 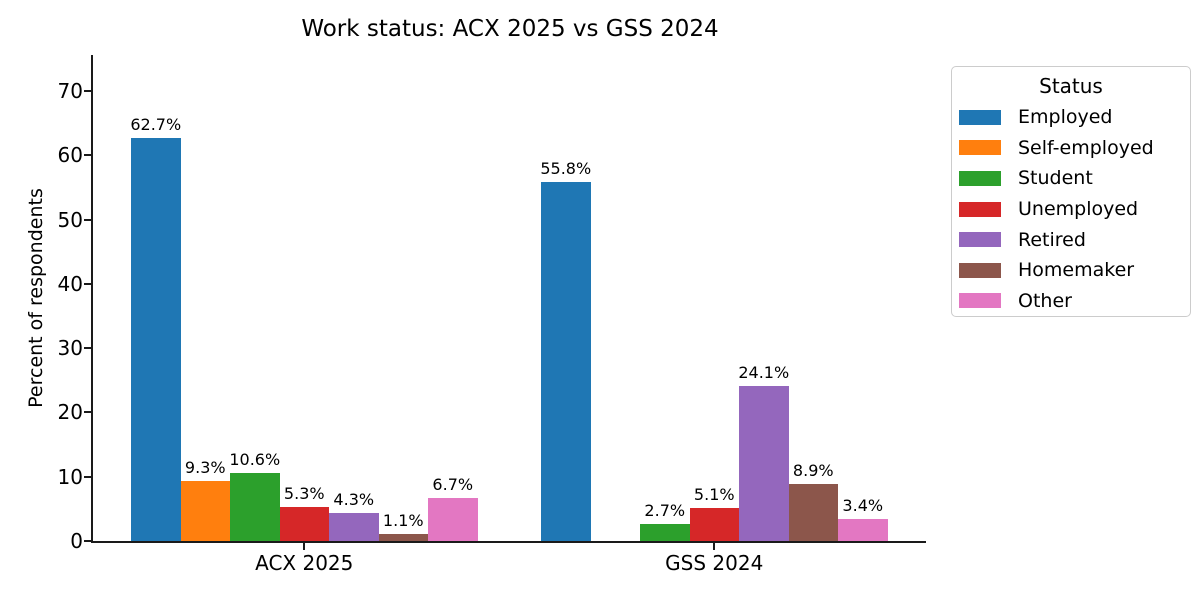 I want to click on x-axis-spine, so click(x=508, y=542).